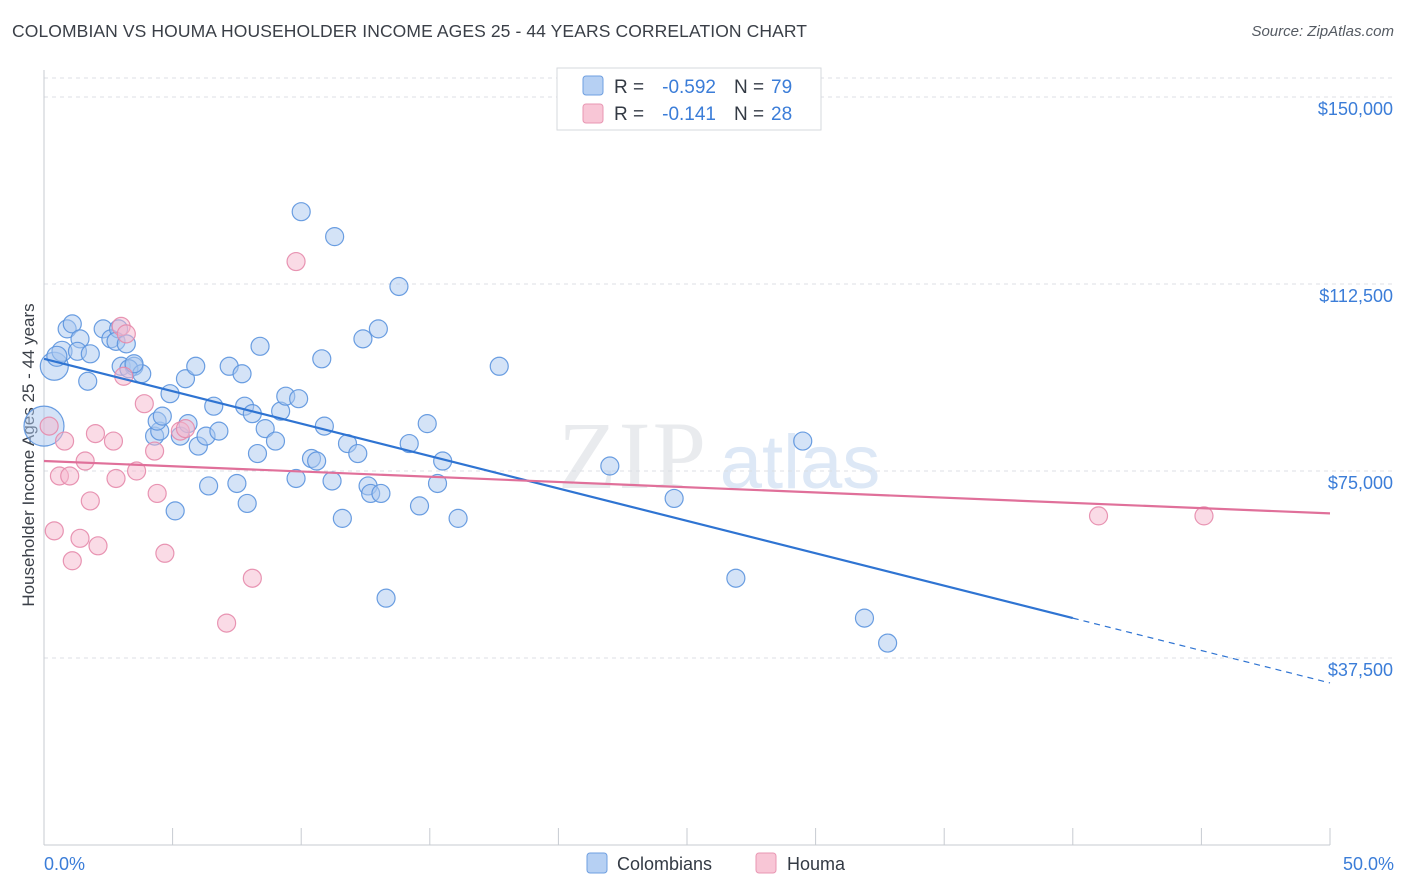 This screenshot has height=892, width=1406. I want to click on legend-r-value-1: -0.592, so click(689, 87).